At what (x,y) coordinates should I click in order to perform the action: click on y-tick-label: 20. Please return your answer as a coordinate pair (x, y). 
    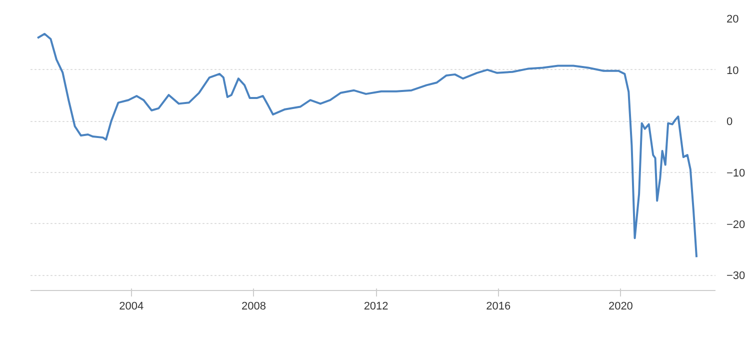
    Looking at the image, I should click on (732, 20).